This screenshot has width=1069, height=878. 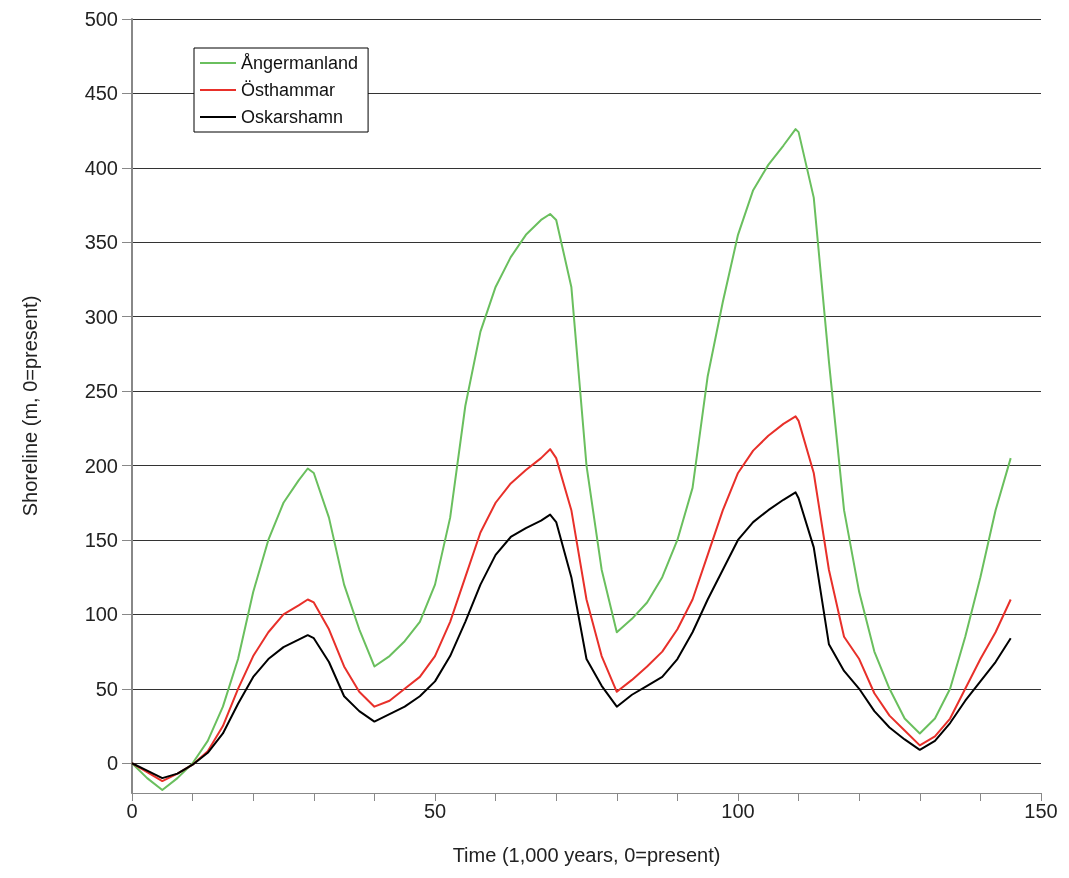 I want to click on x-tick-label: 100, so click(x=738, y=811).